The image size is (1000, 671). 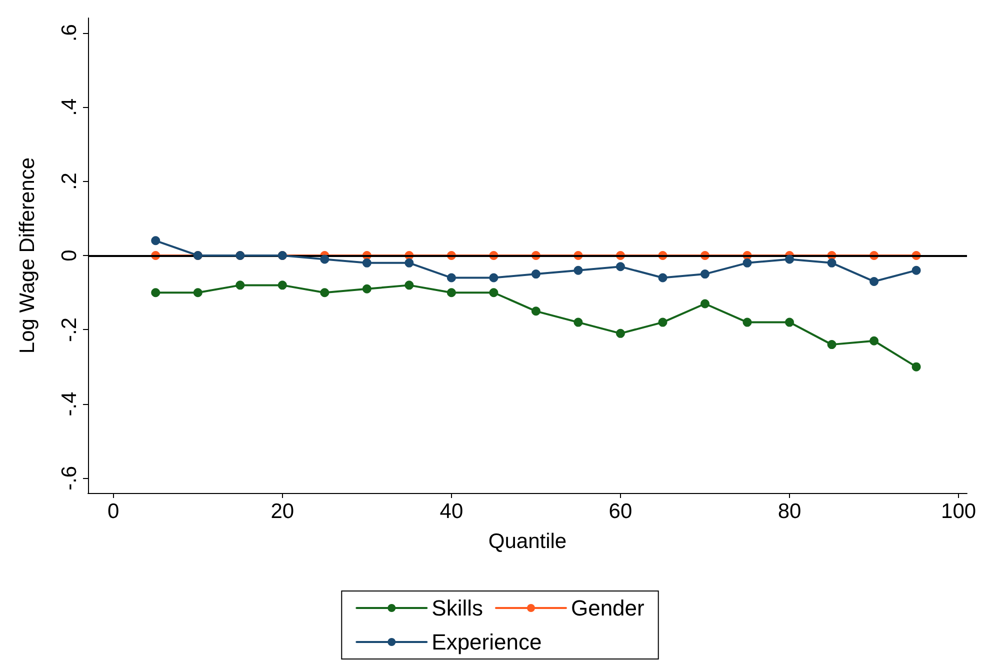 What do you see at coordinates (790, 511) in the screenshot?
I see `x-tick-label: 80` at bounding box center [790, 511].